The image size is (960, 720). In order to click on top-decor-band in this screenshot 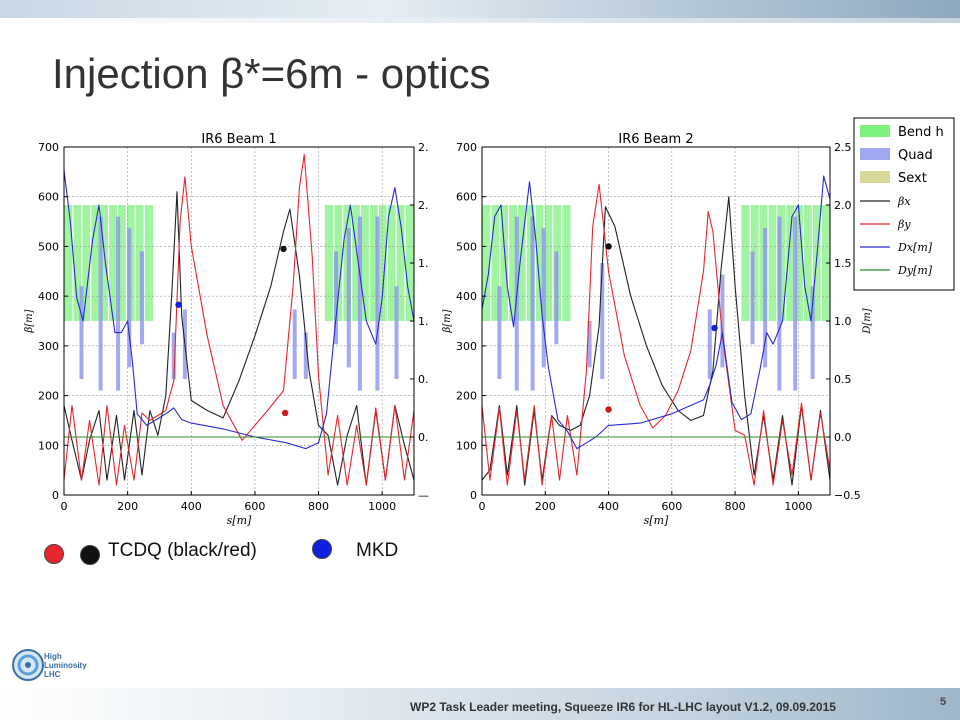, I will do `click(480, 9)`.